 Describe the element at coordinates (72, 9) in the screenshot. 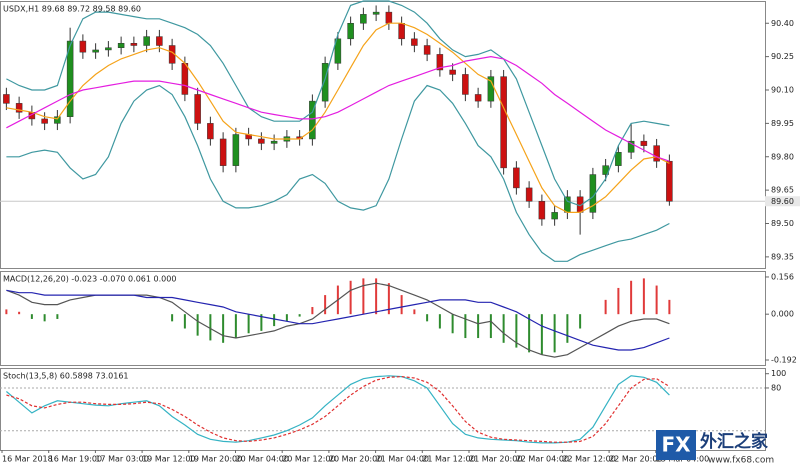

I see `panel-title: USDX,H1 89.68 89.72 89.58 89.60` at that location.